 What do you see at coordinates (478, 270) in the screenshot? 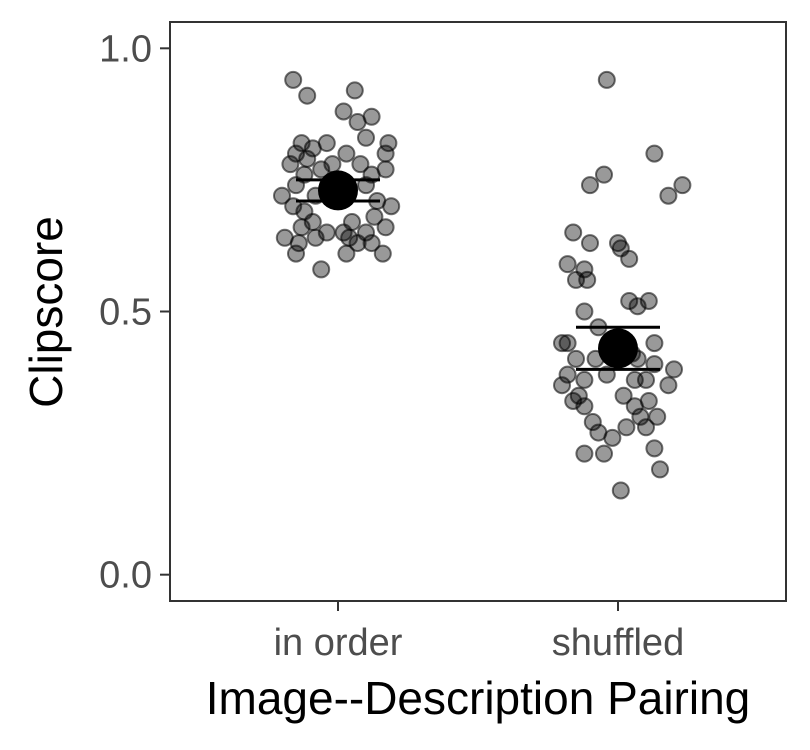
I see `summary-layer` at bounding box center [478, 270].